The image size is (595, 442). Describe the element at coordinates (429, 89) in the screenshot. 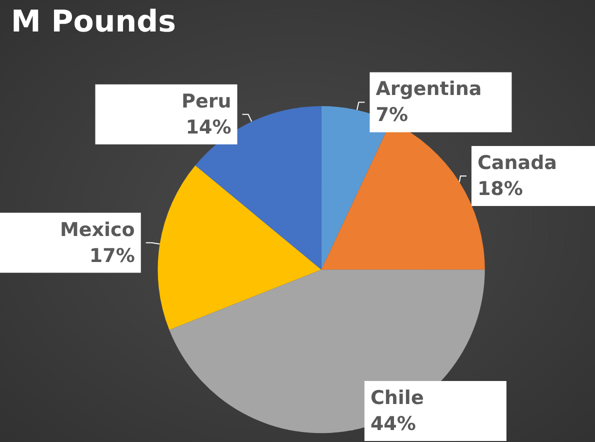

I see `slice-label: Argentina` at that location.